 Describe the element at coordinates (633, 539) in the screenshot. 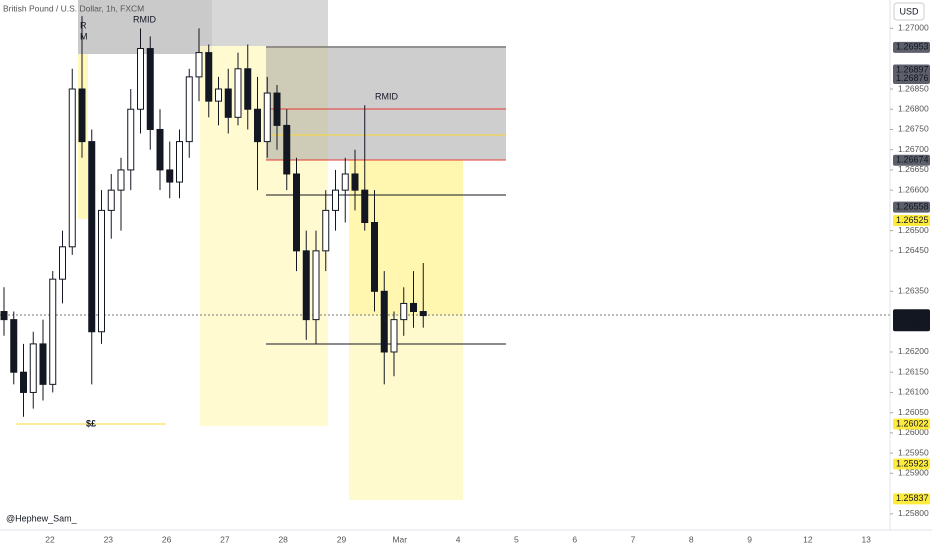

I see `x-tick-label: 7` at that location.